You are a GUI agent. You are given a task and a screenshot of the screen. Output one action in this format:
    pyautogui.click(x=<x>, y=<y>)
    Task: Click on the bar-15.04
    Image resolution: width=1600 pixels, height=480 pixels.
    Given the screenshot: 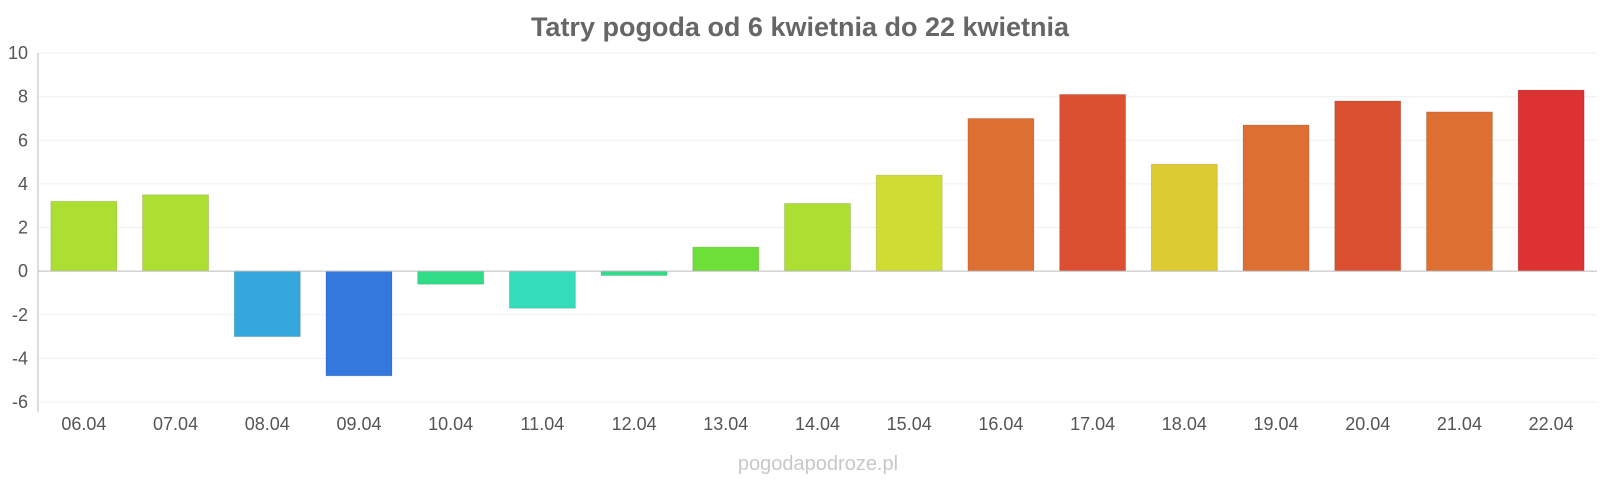 What is the action you would take?
    pyautogui.click(x=909, y=223)
    